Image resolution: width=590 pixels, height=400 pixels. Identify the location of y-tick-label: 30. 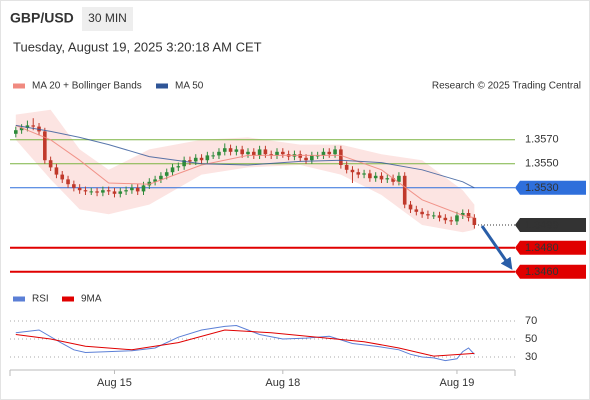
(531, 357).